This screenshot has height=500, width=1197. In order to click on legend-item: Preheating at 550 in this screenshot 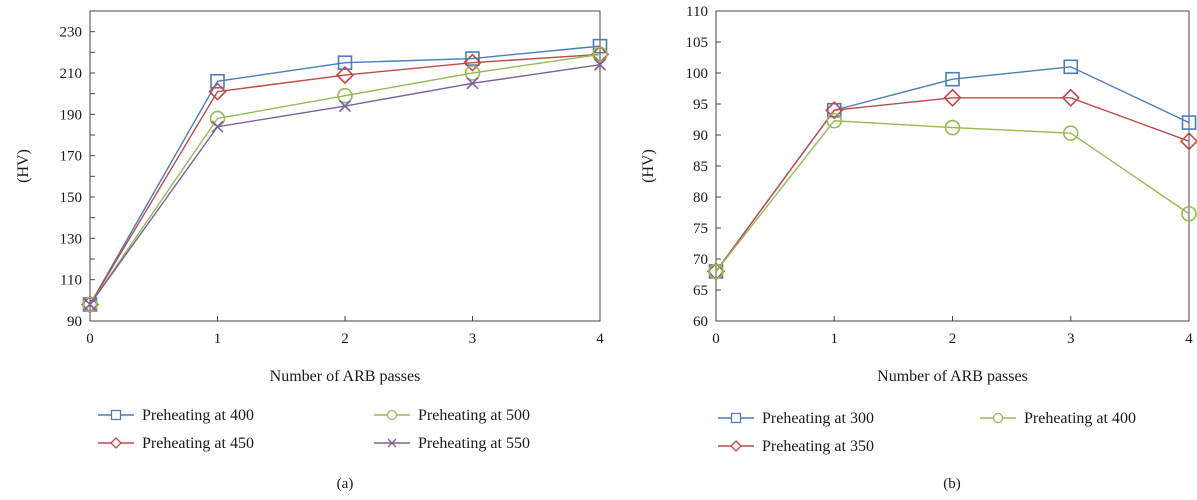, I will do `click(452, 443)`.